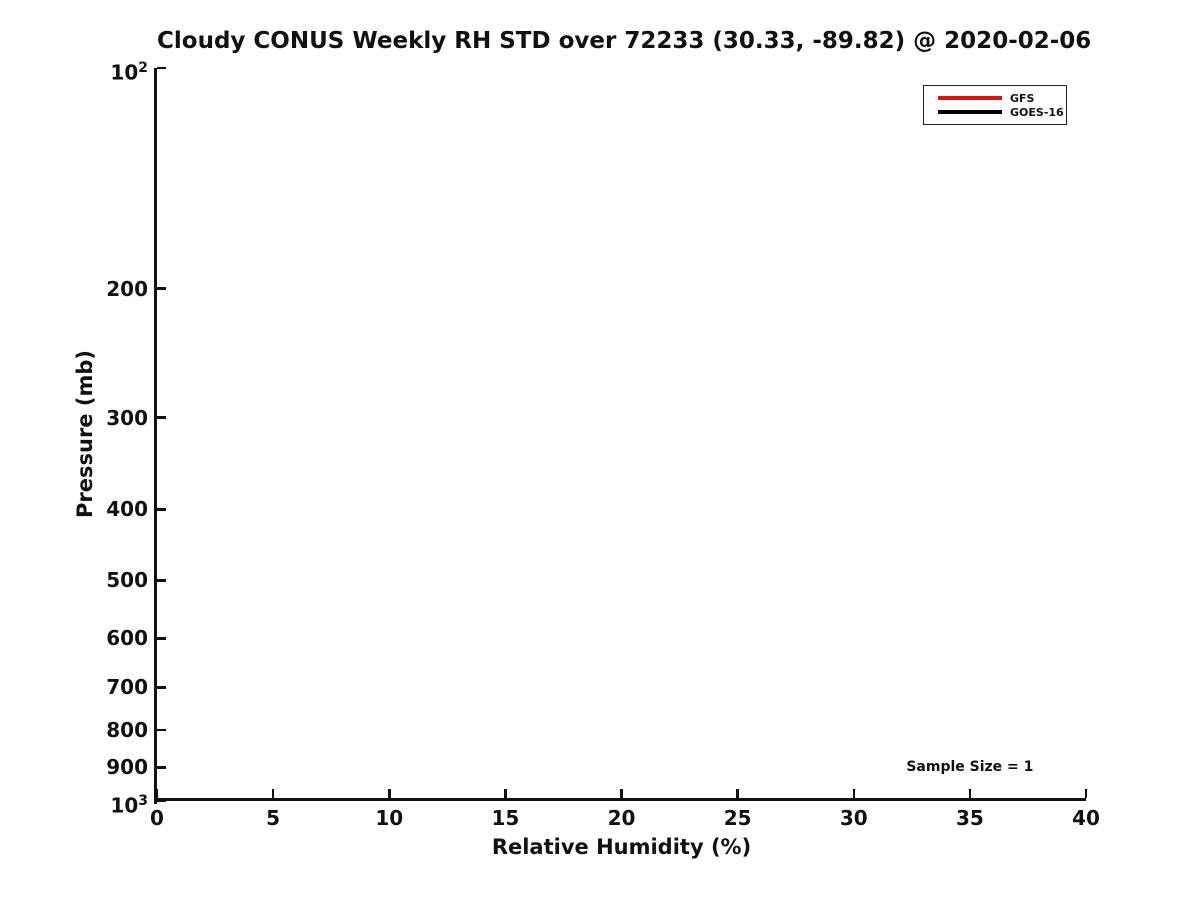 This screenshot has height=900, width=1200. Describe the element at coordinates (970, 98) in the screenshot. I see `legend-line-gfs` at that location.